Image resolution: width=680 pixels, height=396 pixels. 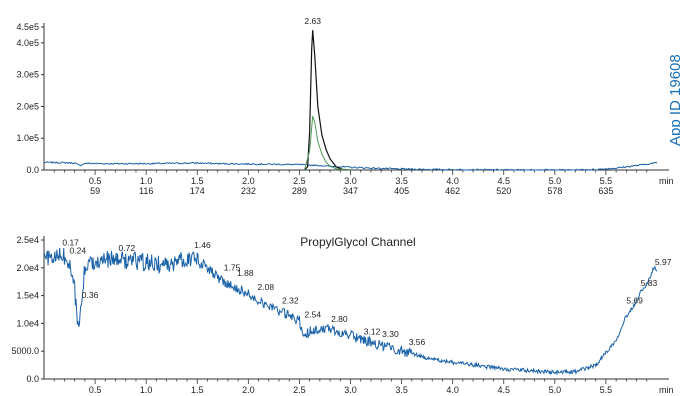 I want to click on y-tick-label: 4.0e5, so click(x=27, y=43).